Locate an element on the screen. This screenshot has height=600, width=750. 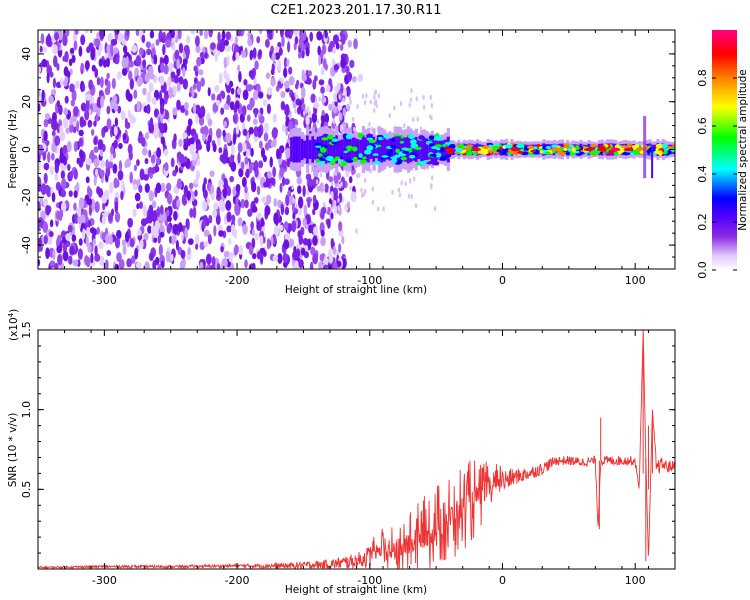
spectrogram-y-label: Frequency (Hz) is located at coordinates (13, 148).